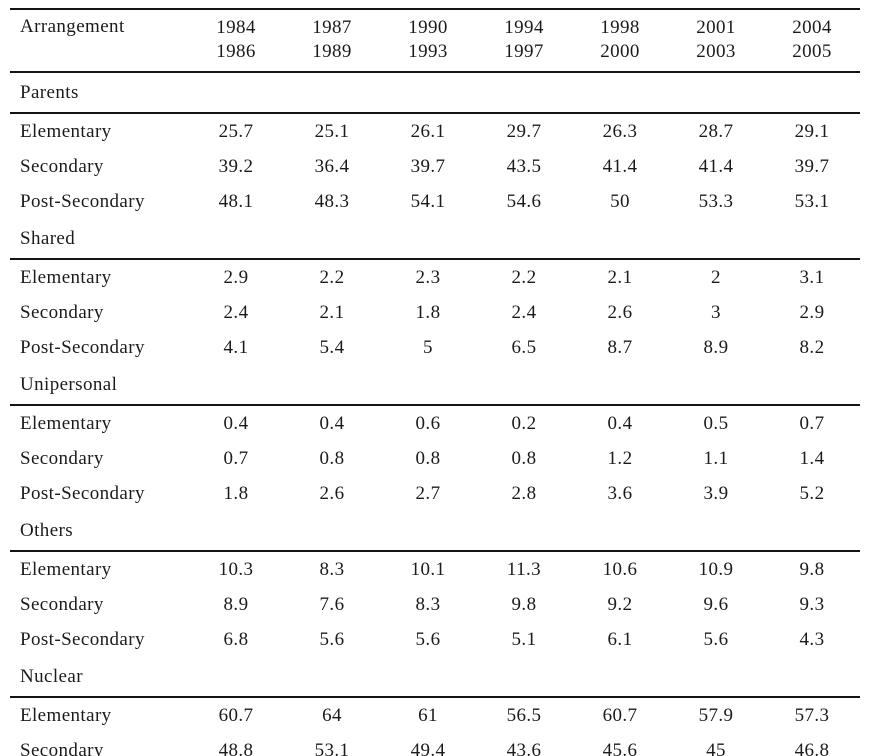 This screenshot has height=756, width=874. Describe the element at coordinates (428, 166) in the screenshot. I see `value-cell: 39.7` at that location.